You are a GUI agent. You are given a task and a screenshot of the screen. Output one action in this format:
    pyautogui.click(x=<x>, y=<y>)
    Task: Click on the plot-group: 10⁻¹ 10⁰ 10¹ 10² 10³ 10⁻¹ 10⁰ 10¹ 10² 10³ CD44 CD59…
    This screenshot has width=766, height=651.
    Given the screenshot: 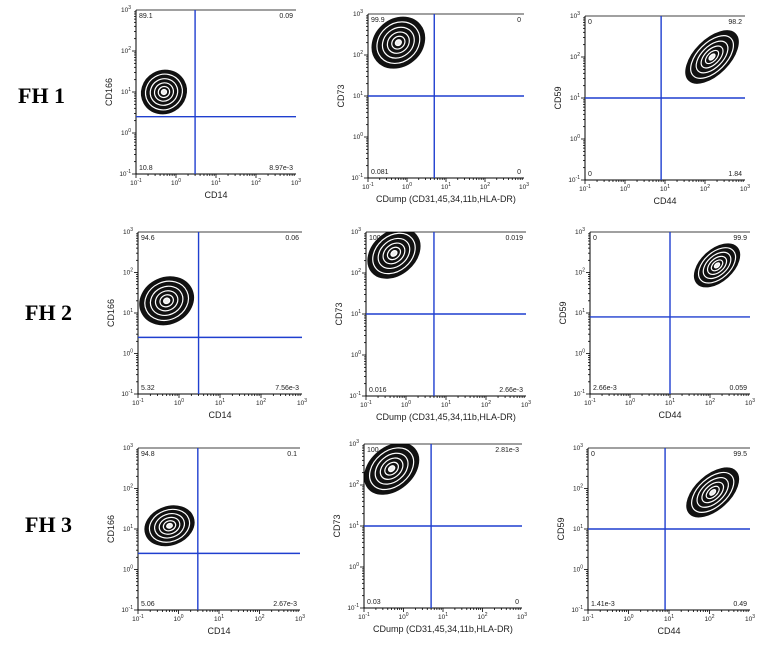 What is the action you would take?
    pyautogui.click(x=651, y=108)
    